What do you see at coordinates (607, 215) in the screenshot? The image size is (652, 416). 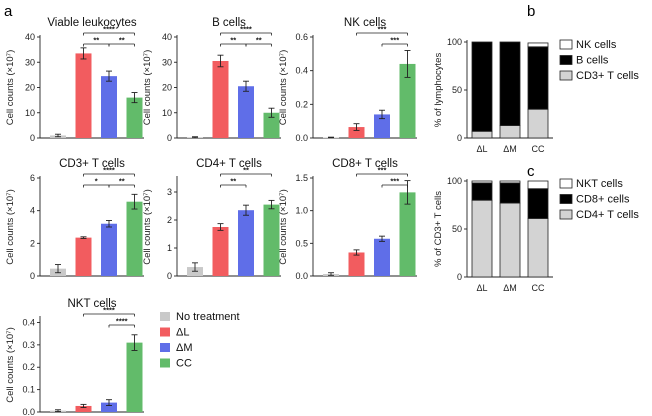 I see `stack-legend-label: CD4+ T cells` at bounding box center [607, 215].